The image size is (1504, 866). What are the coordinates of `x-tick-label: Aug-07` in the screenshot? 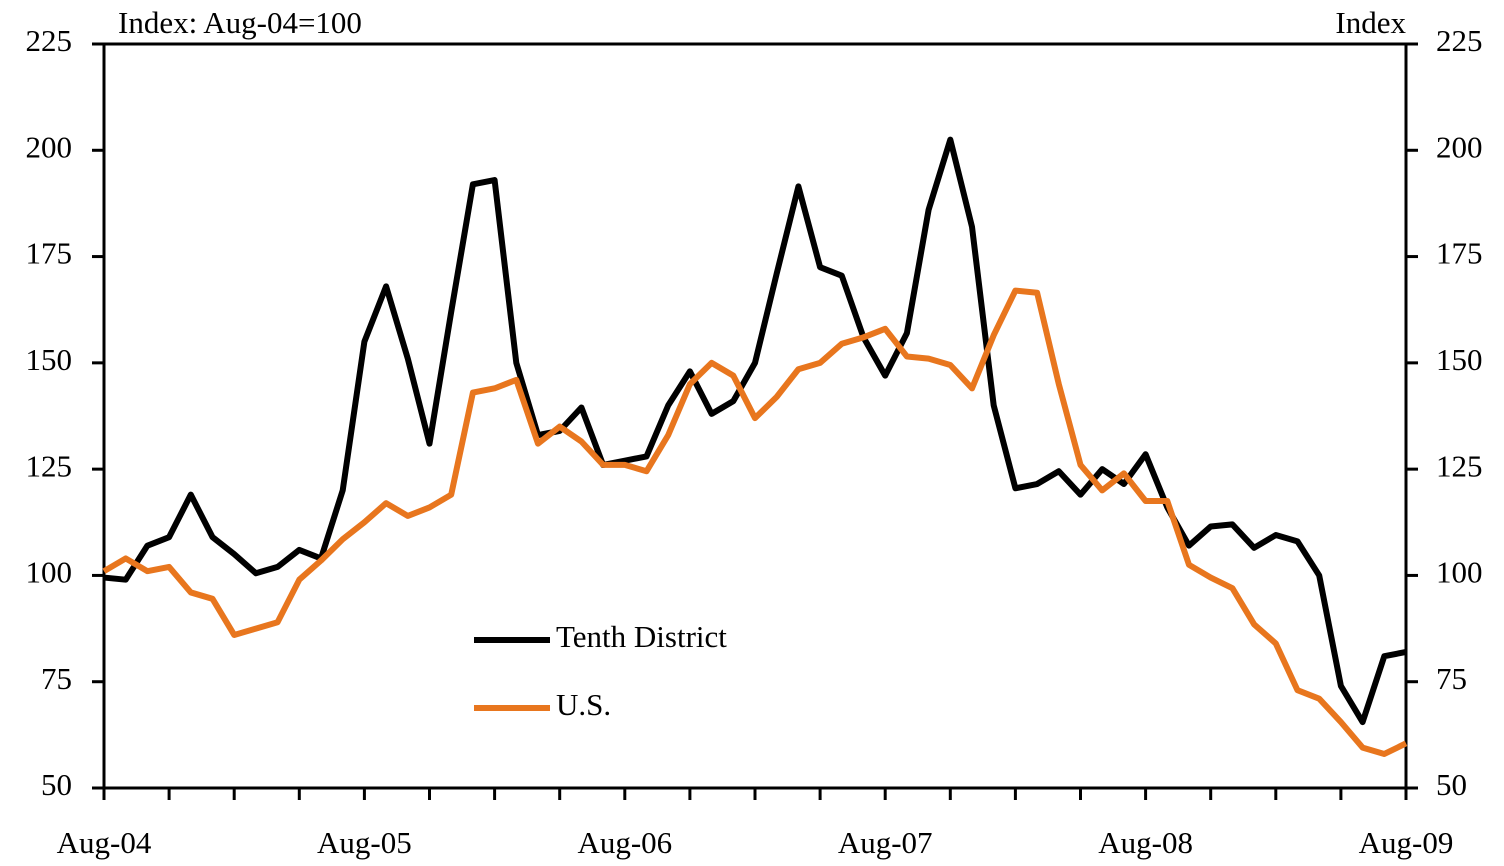 It's located at (885, 842).